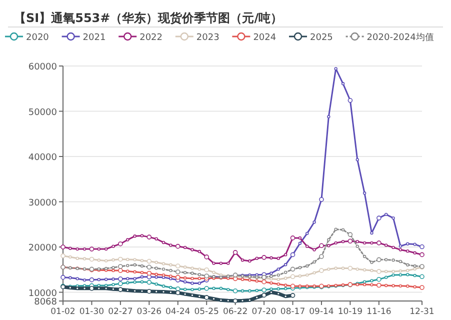  I want to click on x-tick-label: 10-19, so click(350, 312).